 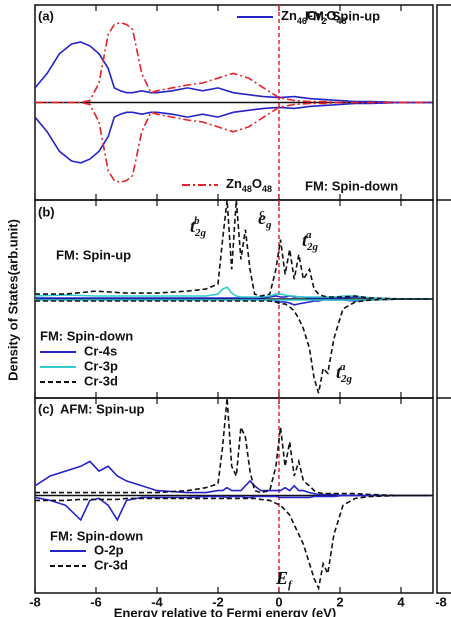 What do you see at coordinates (339, 601) in the screenshot?
I see `x-tick-label: 2` at bounding box center [339, 601].